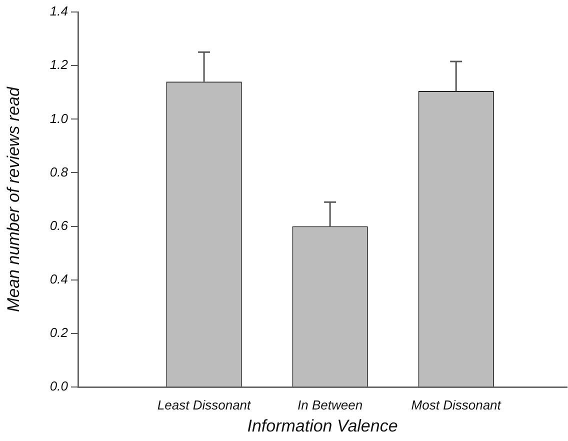 This screenshot has height=441, width=568. What do you see at coordinates (204, 404) in the screenshot?
I see `x-tick-label: Least Dissonant` at bounding box center [204, 404].